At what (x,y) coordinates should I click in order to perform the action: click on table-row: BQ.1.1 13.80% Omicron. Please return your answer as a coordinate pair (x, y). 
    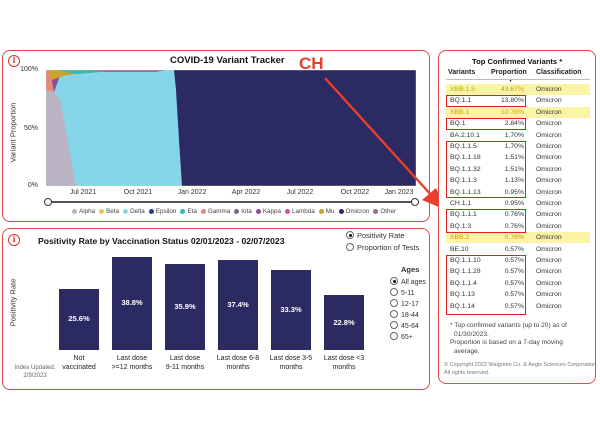
    Looking at the image, I should click on (518, 100).